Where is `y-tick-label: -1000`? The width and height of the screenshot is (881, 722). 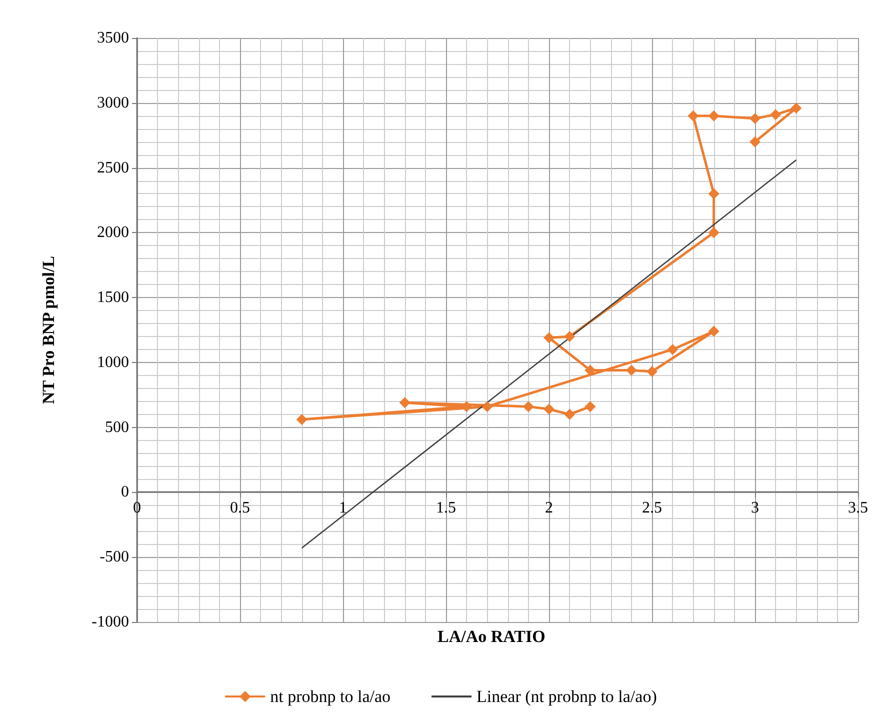
y-tick-label: -1000 is located at coordinates (110, 622).